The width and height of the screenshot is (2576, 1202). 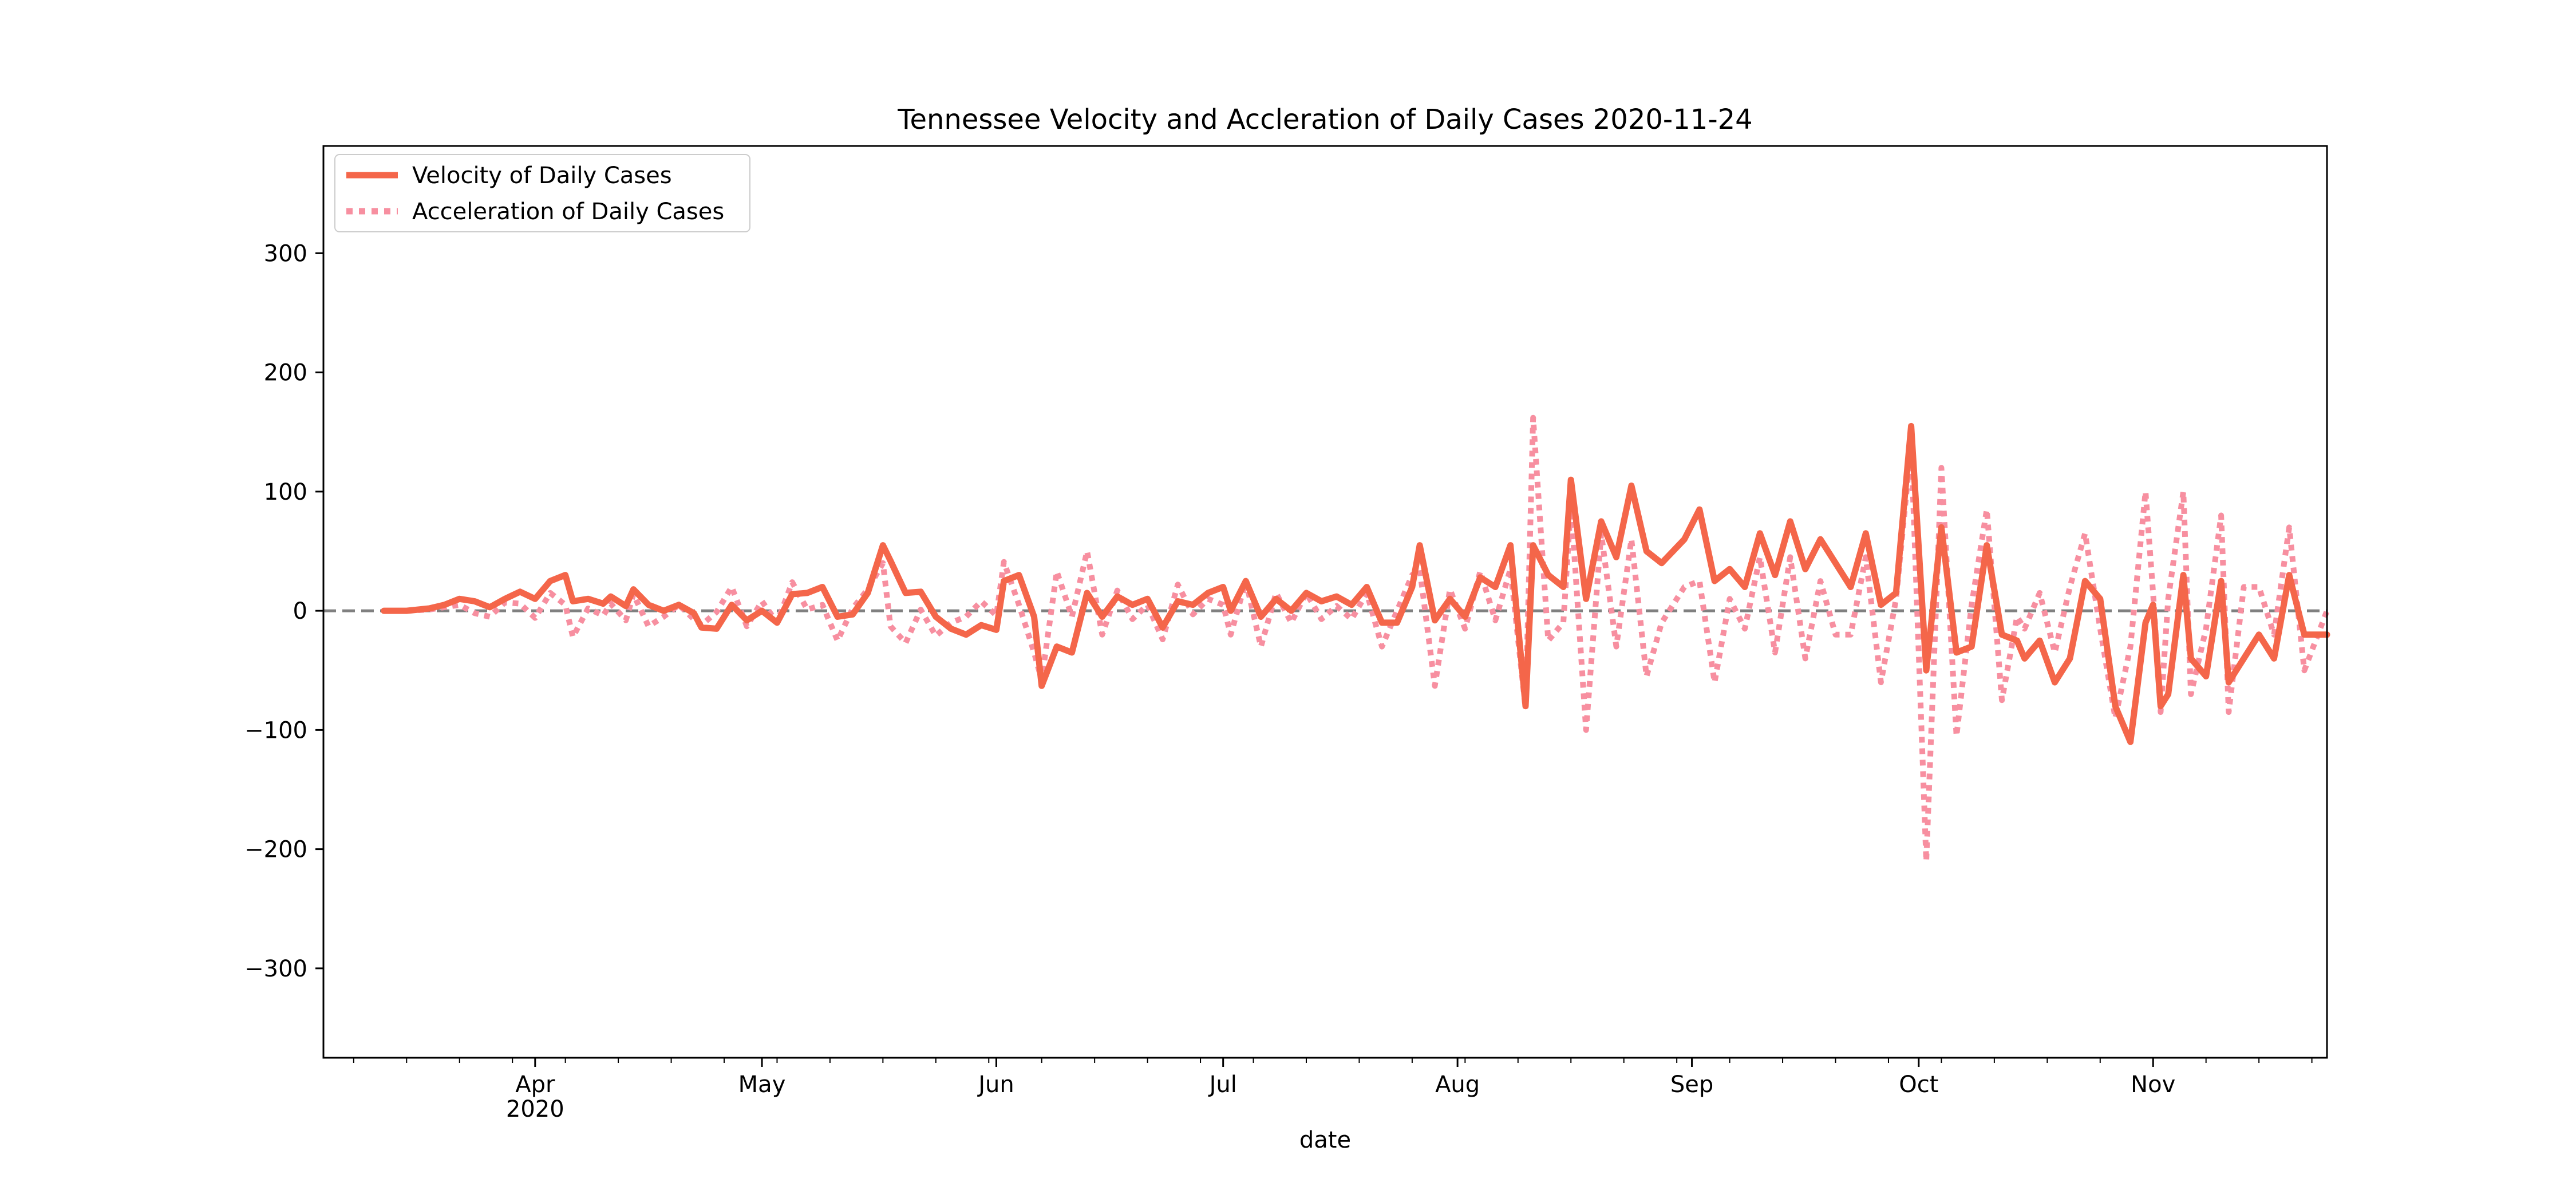 I want to click on x-axis-label: date, so click(x=1325, y=1140).